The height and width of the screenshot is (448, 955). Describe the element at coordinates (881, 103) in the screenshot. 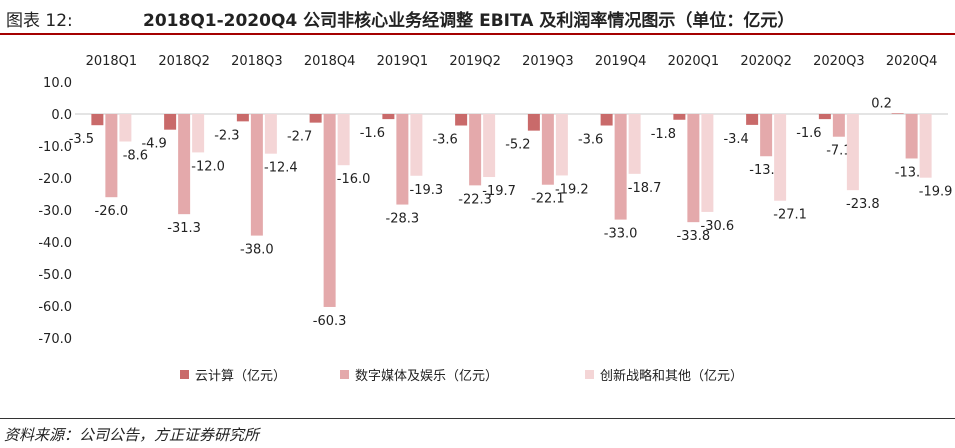

I see `data-label: 0.2` at that location.